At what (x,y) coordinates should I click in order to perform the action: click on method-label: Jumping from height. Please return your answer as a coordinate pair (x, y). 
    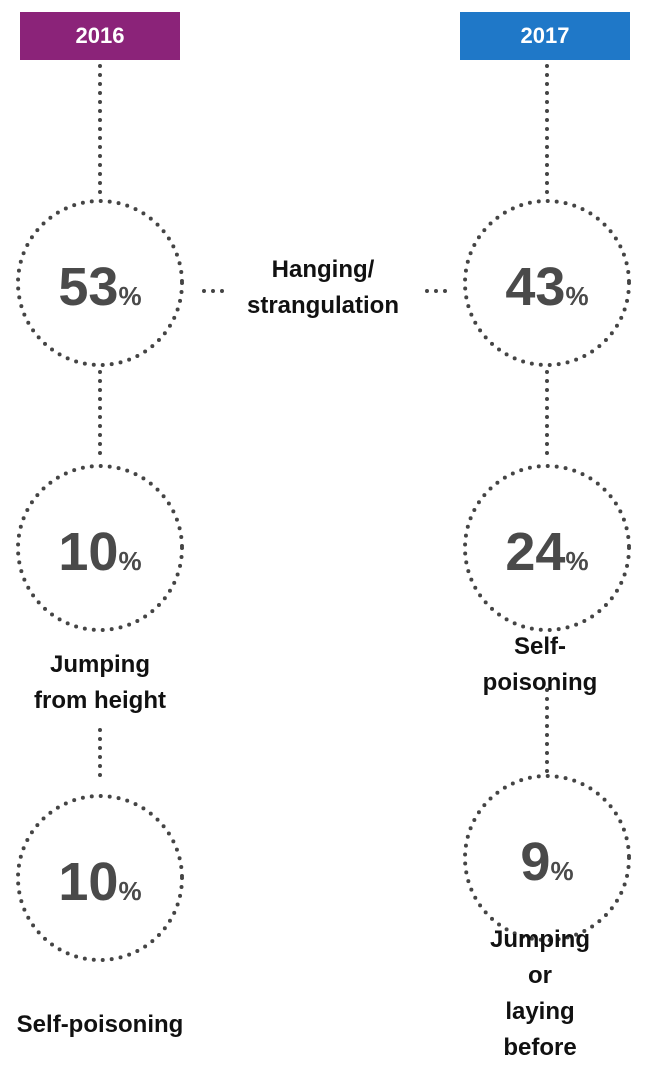
    Looking at the image, I should click on (100, 682).